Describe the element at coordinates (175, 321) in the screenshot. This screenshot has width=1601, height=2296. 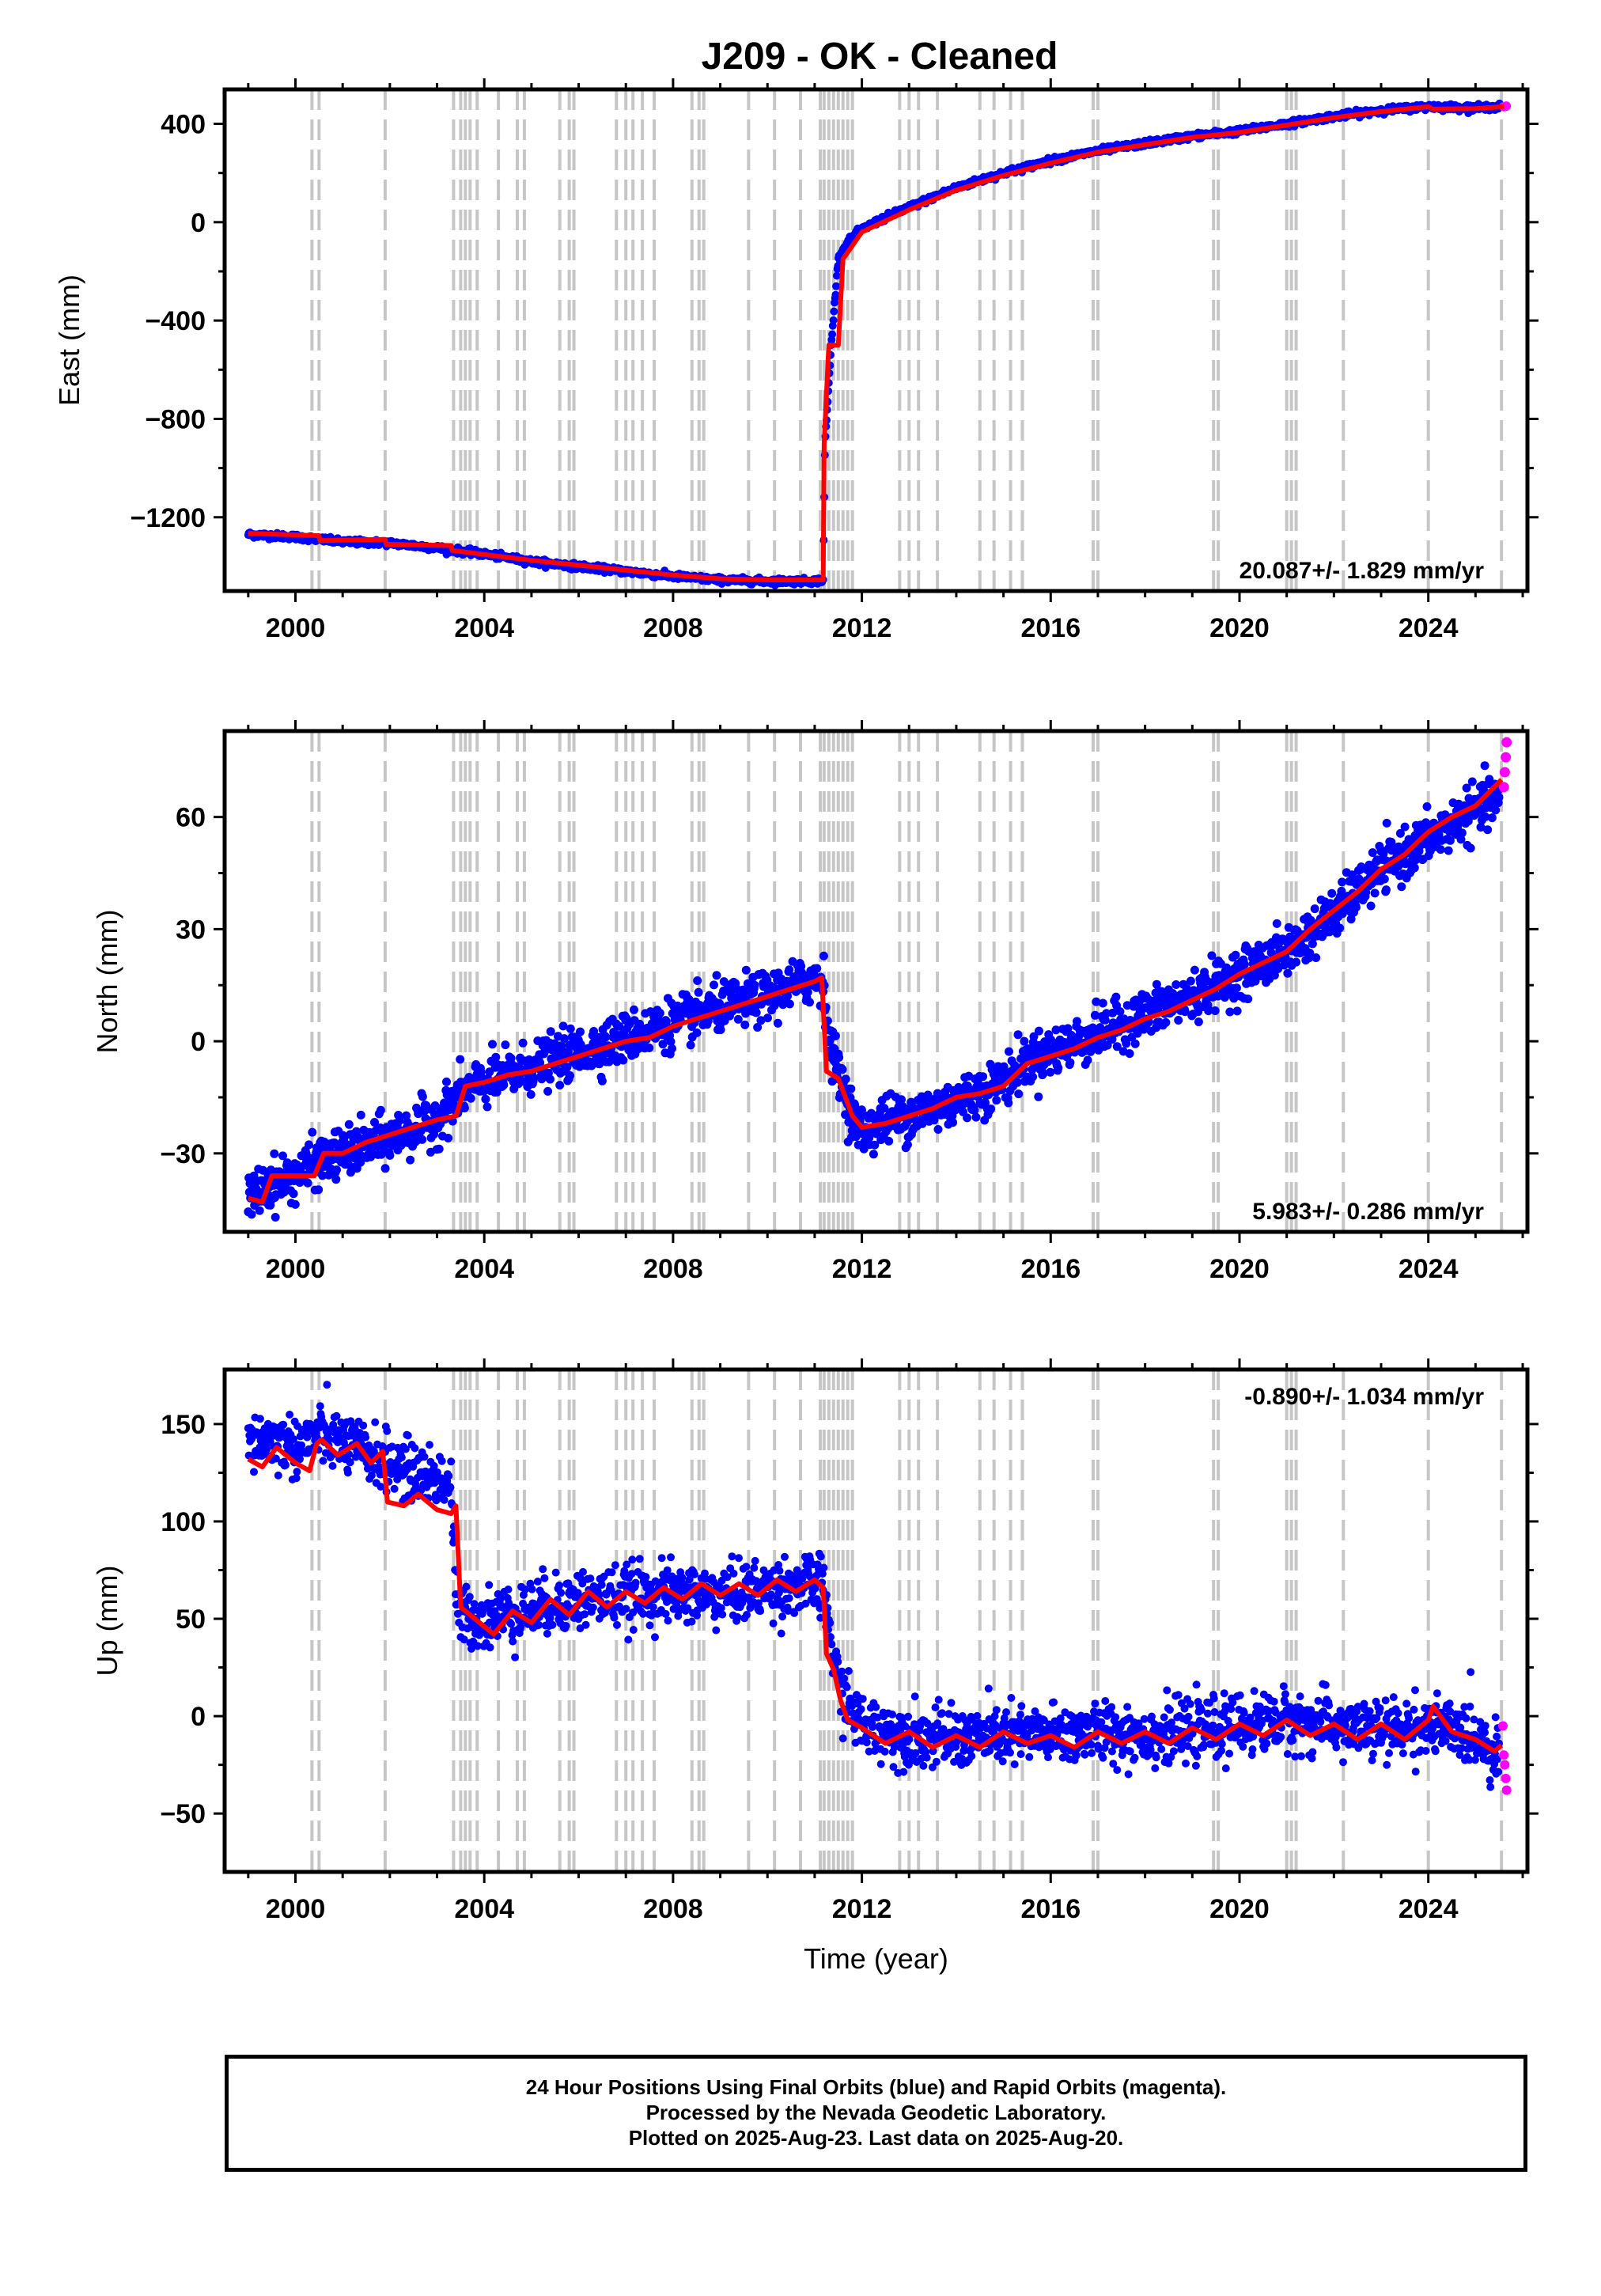
I see `y-tick-label: −400` at that location.